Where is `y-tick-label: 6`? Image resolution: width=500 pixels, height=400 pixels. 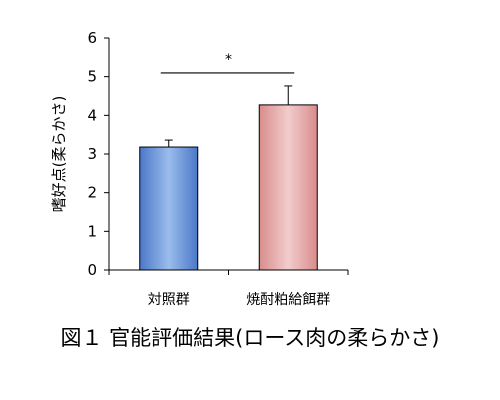
y-tick-label: 6 is located at coordinates (92, 38).